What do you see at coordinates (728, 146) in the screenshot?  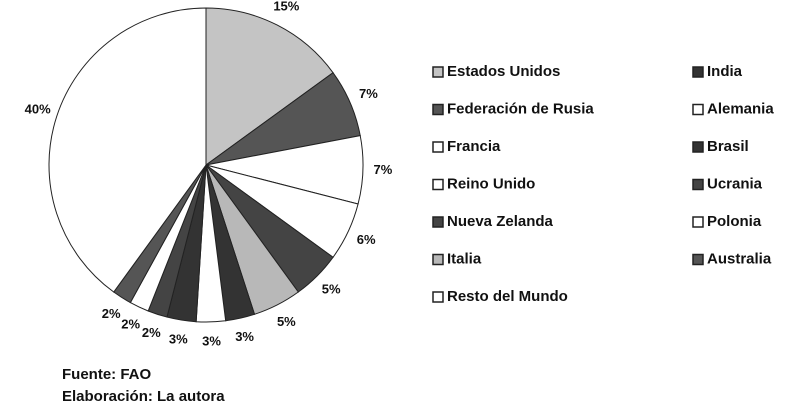 I see `legend-label: Brasil` at bounding box center [728, 146].